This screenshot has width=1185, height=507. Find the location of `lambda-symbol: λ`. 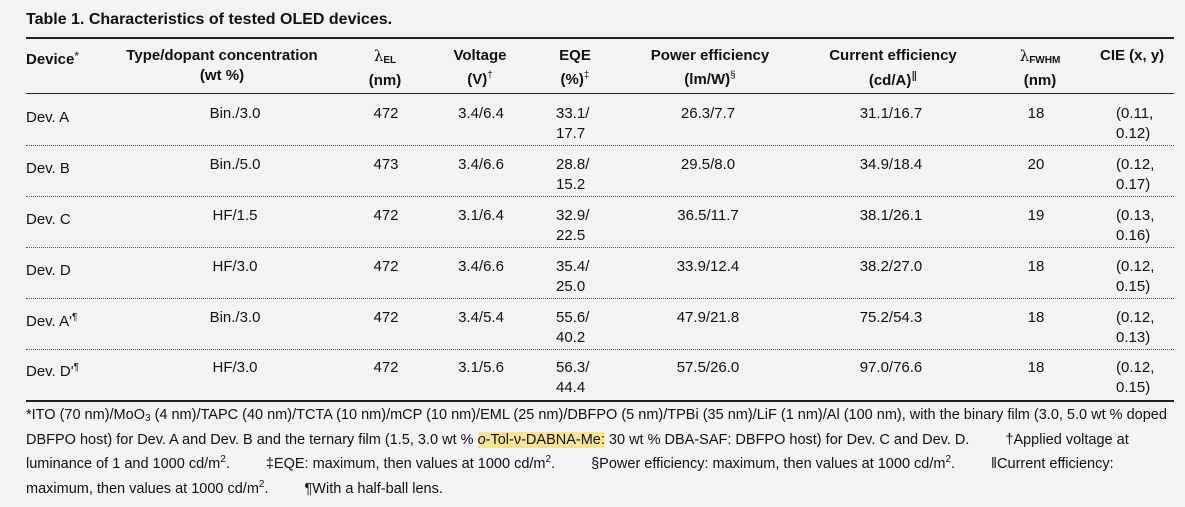

lambda-symbol: λ is located at coordinates (378, 56).